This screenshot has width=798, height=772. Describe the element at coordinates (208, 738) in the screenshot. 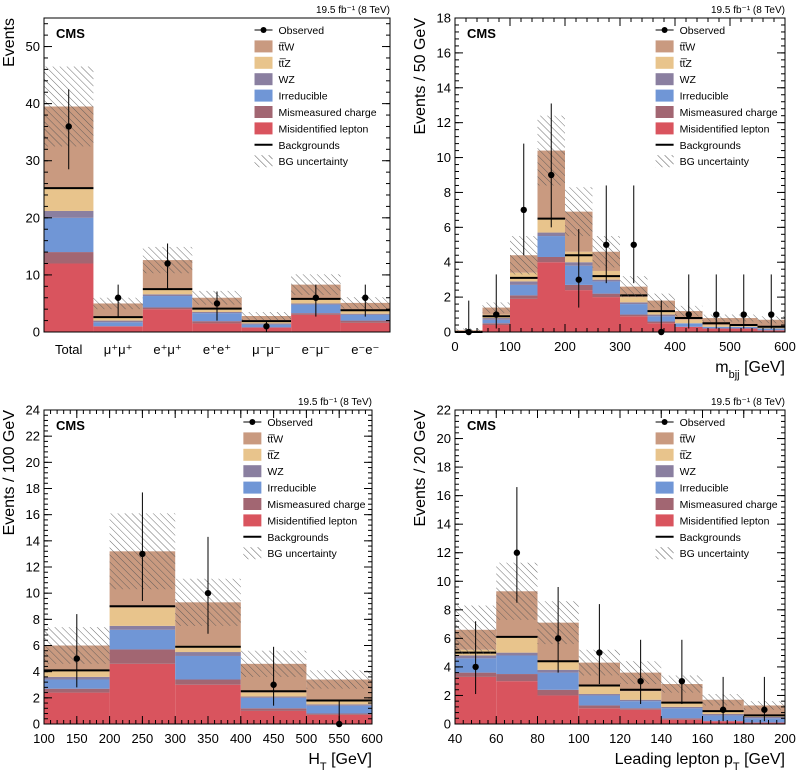

I see `x-tick-label: 350` at that location.